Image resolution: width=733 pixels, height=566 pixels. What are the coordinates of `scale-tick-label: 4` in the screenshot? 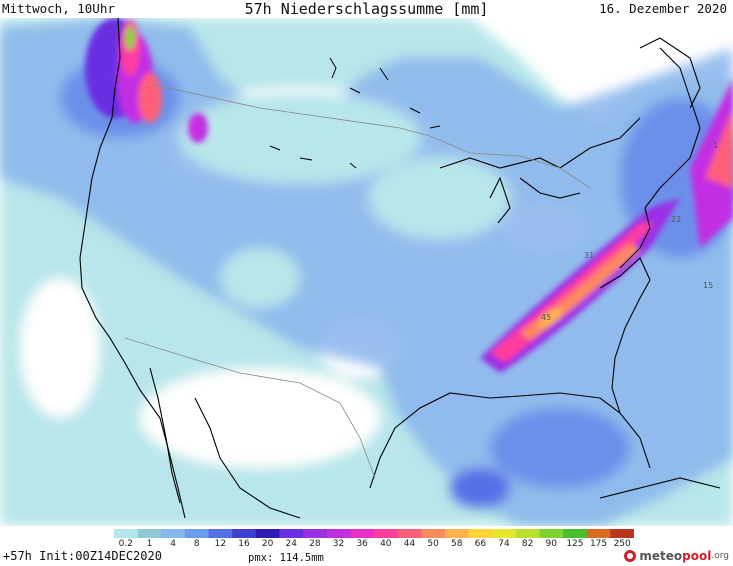 It's located at (173, 544).